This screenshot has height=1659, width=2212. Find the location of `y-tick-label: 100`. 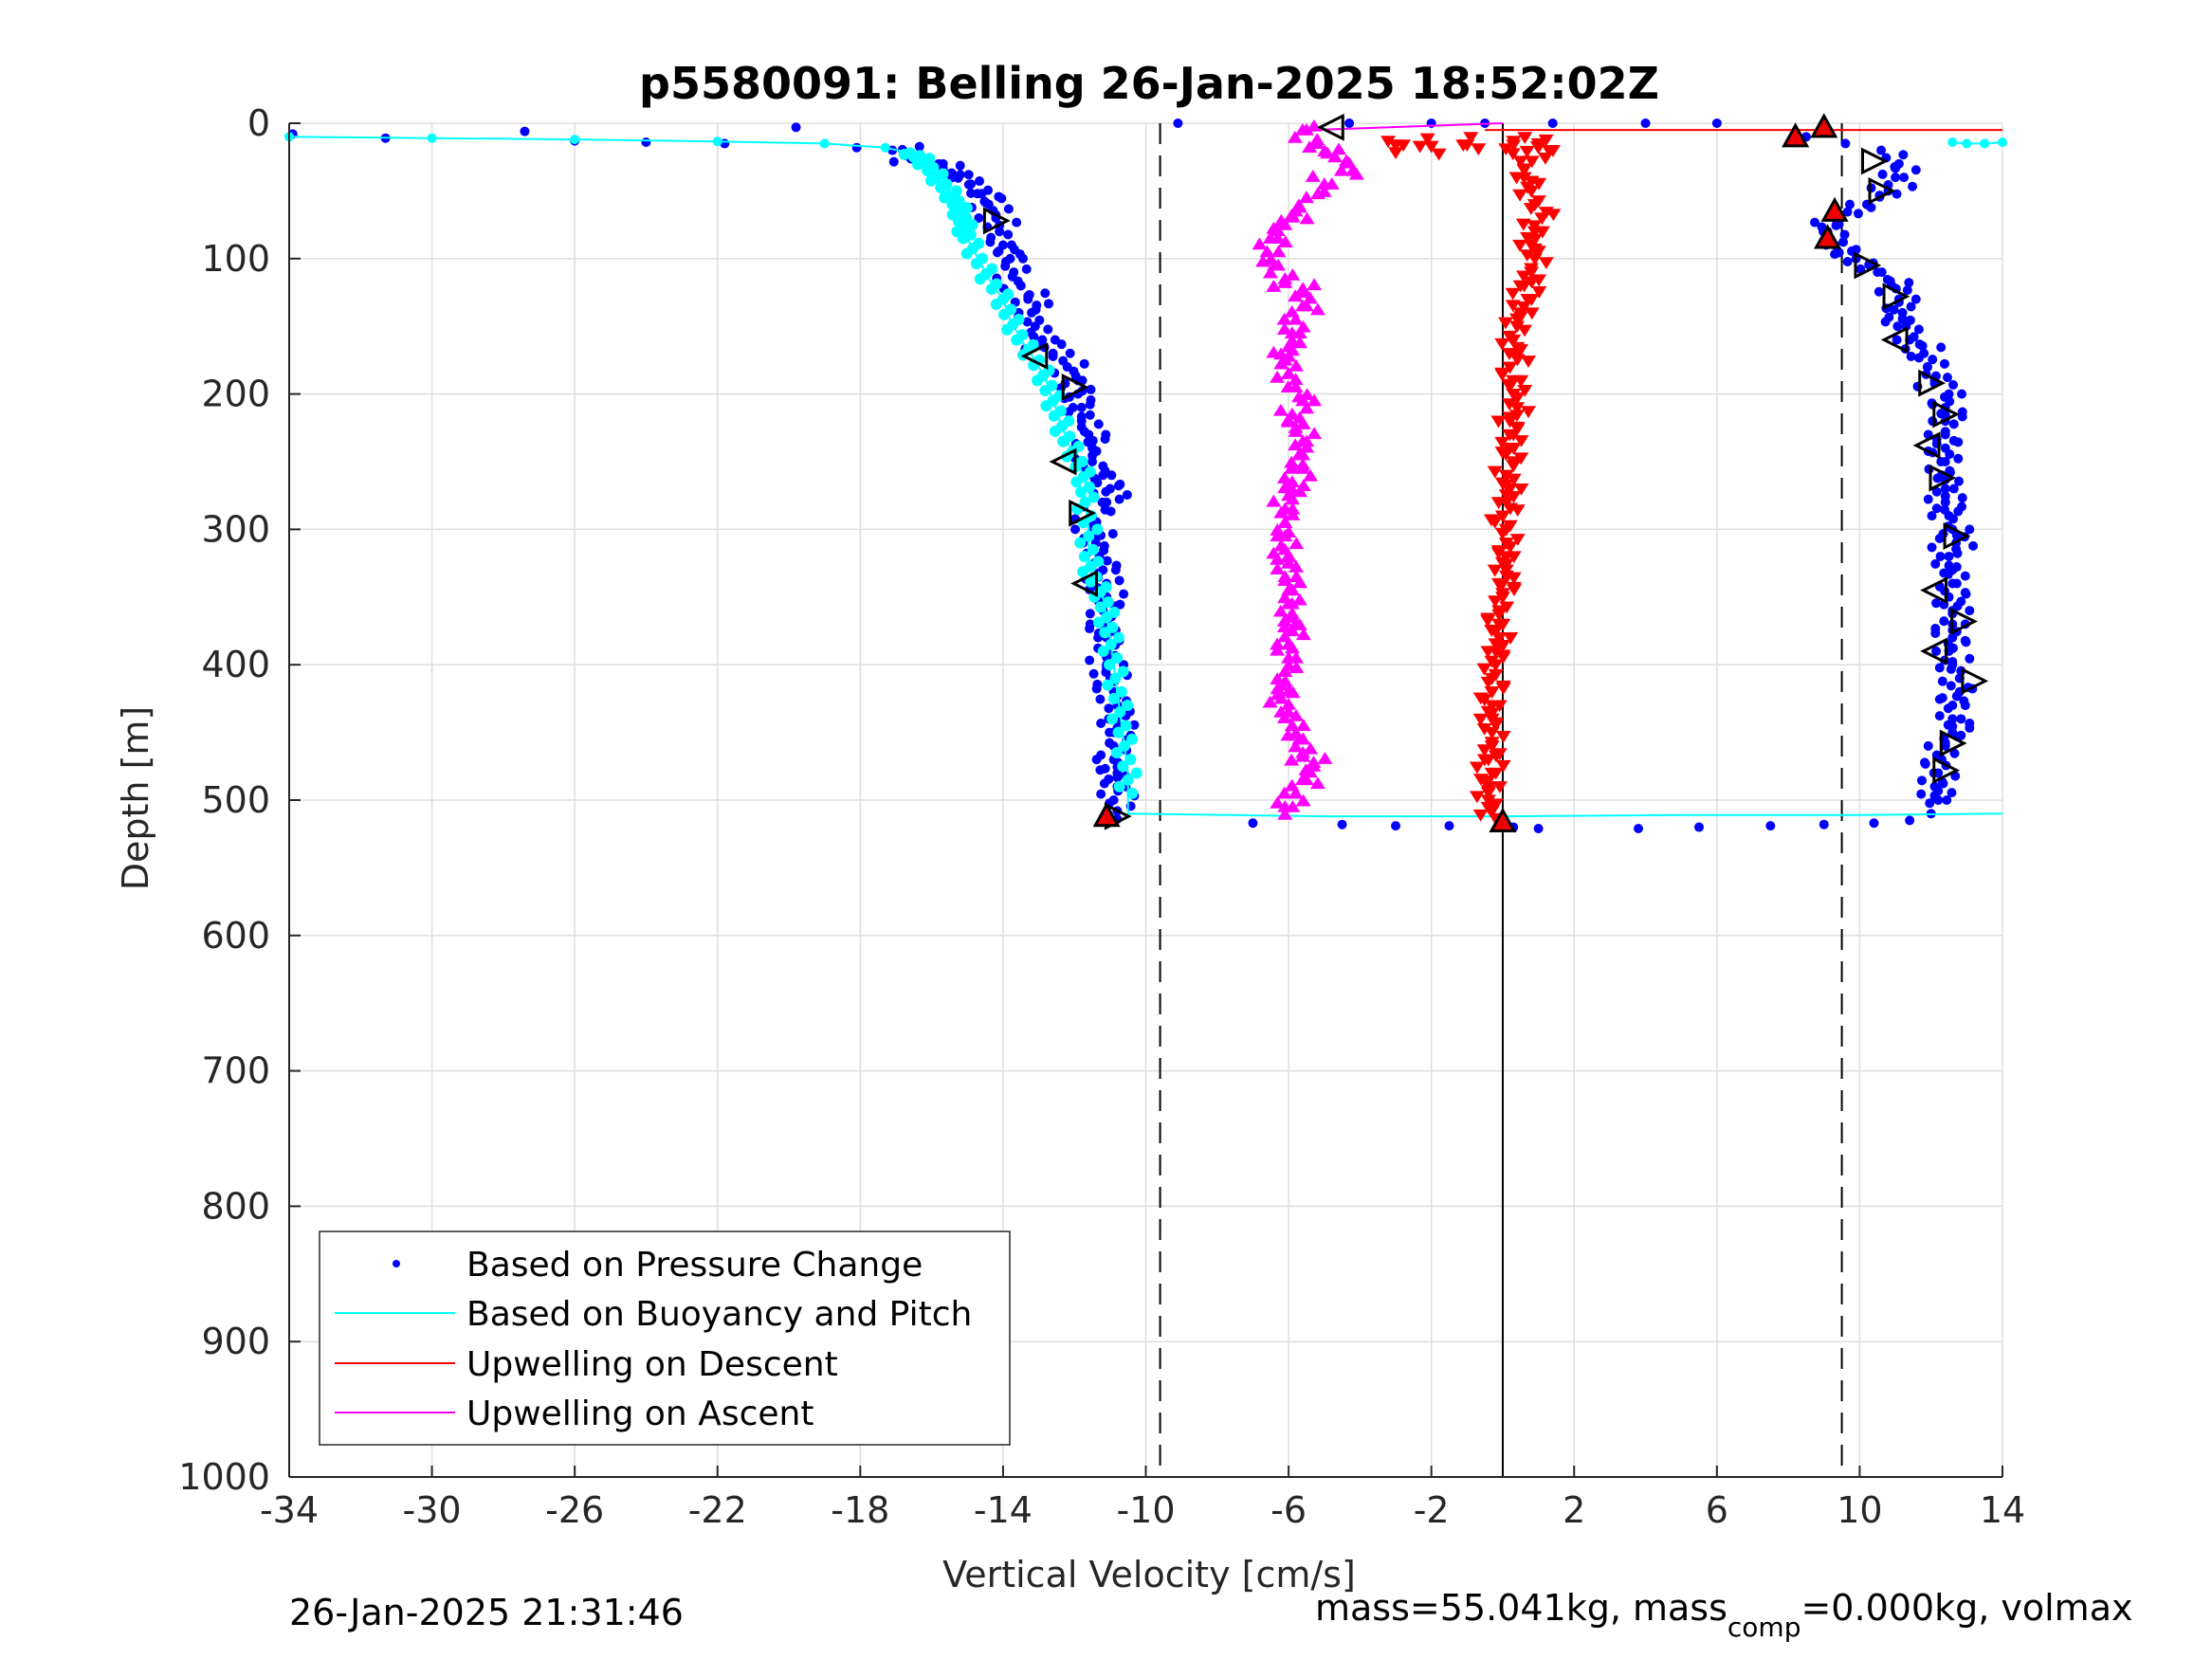

y-tick-label: 100 is located at coordinates (235, 259).